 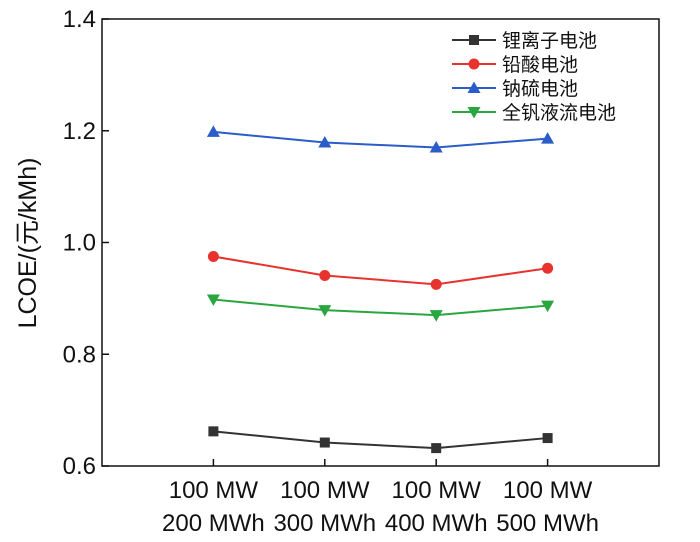 What do you see at coordinates (540, 65) in the screenshot?
I see `legend-label: 铅酸电池` at bounding box center [540, 65].